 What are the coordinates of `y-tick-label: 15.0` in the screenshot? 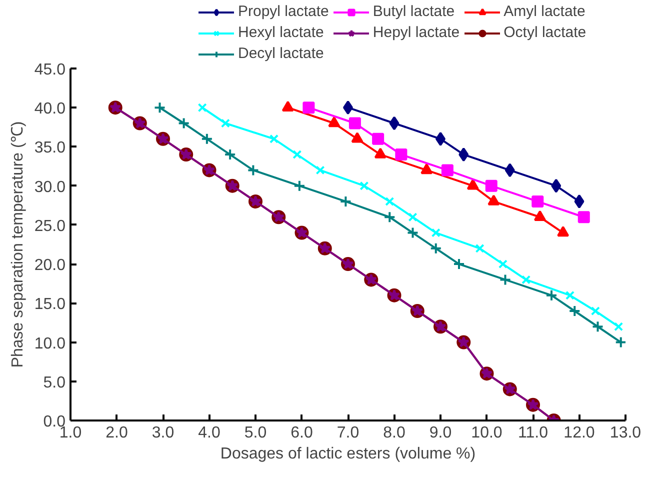 It's located at (50, 305).